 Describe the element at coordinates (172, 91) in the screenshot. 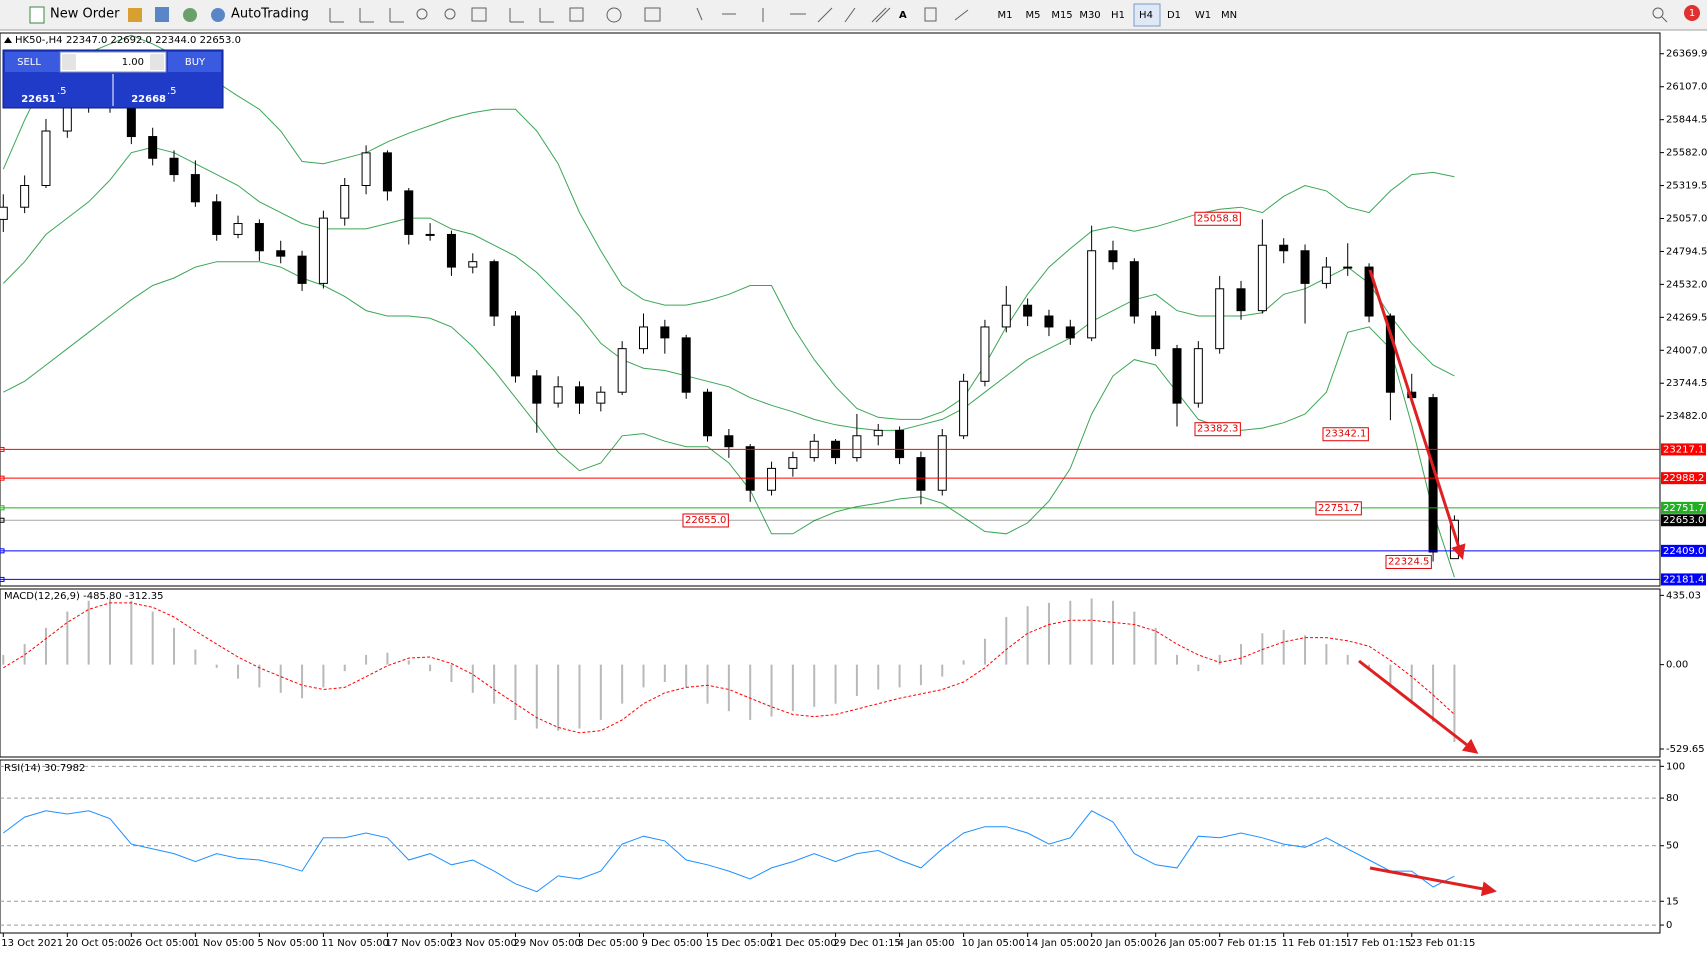

I see `ask-pips: .5` at that location.